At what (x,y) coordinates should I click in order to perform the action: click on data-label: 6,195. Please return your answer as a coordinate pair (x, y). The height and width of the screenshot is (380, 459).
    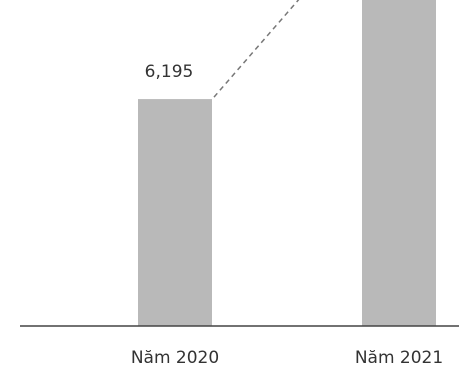
    Looking at the image, I should click on (169, 72).